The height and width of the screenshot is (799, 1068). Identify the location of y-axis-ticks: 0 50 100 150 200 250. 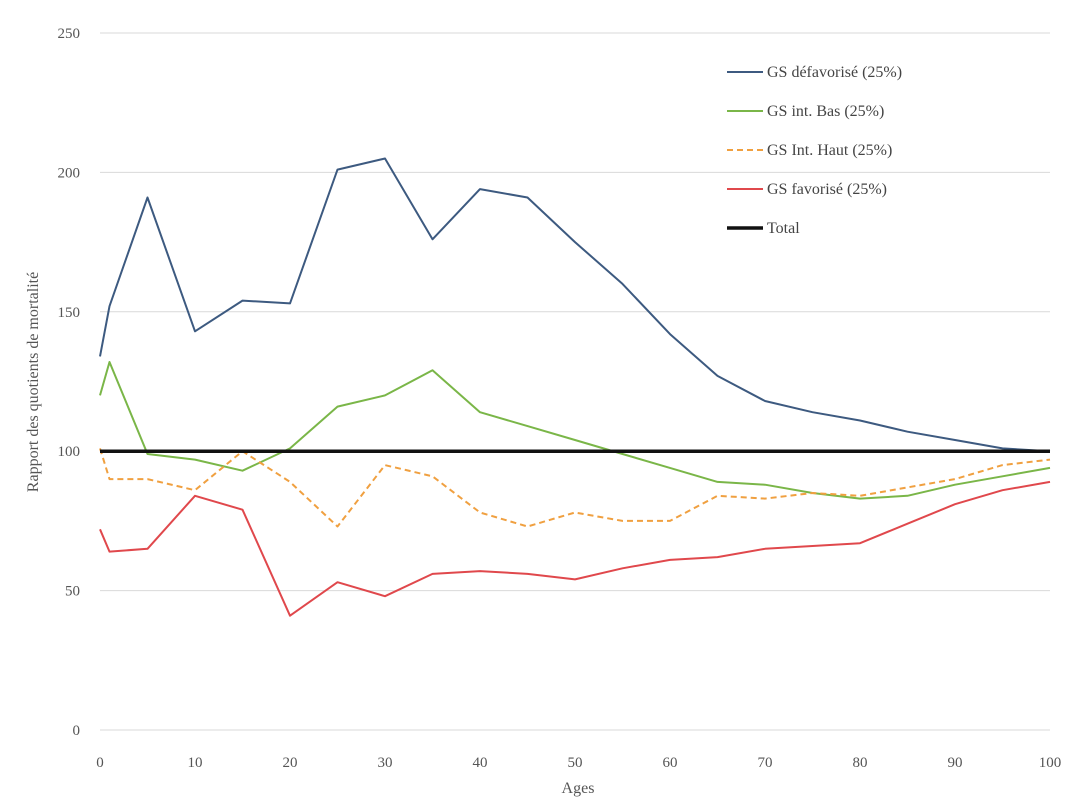
(69, 382).